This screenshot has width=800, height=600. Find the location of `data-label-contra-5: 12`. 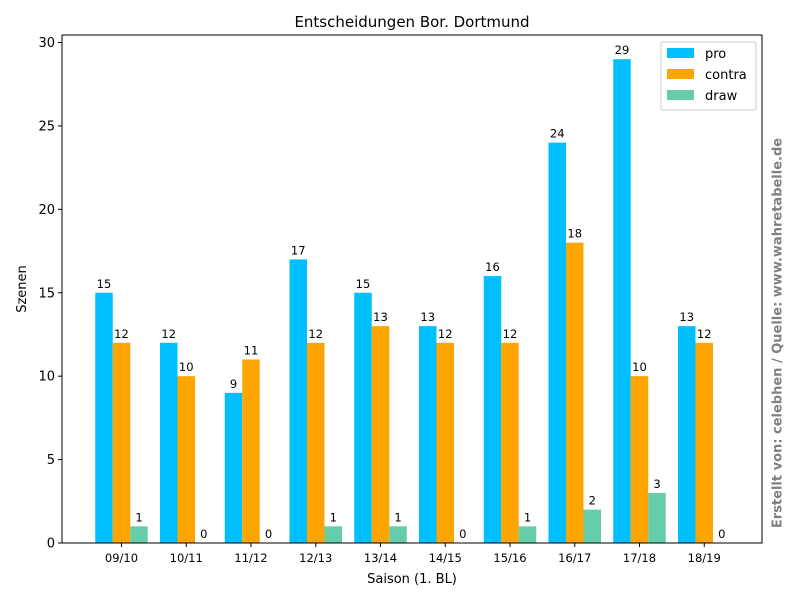

data-label-contra-5: 12 is located at coordinates (445, 334).